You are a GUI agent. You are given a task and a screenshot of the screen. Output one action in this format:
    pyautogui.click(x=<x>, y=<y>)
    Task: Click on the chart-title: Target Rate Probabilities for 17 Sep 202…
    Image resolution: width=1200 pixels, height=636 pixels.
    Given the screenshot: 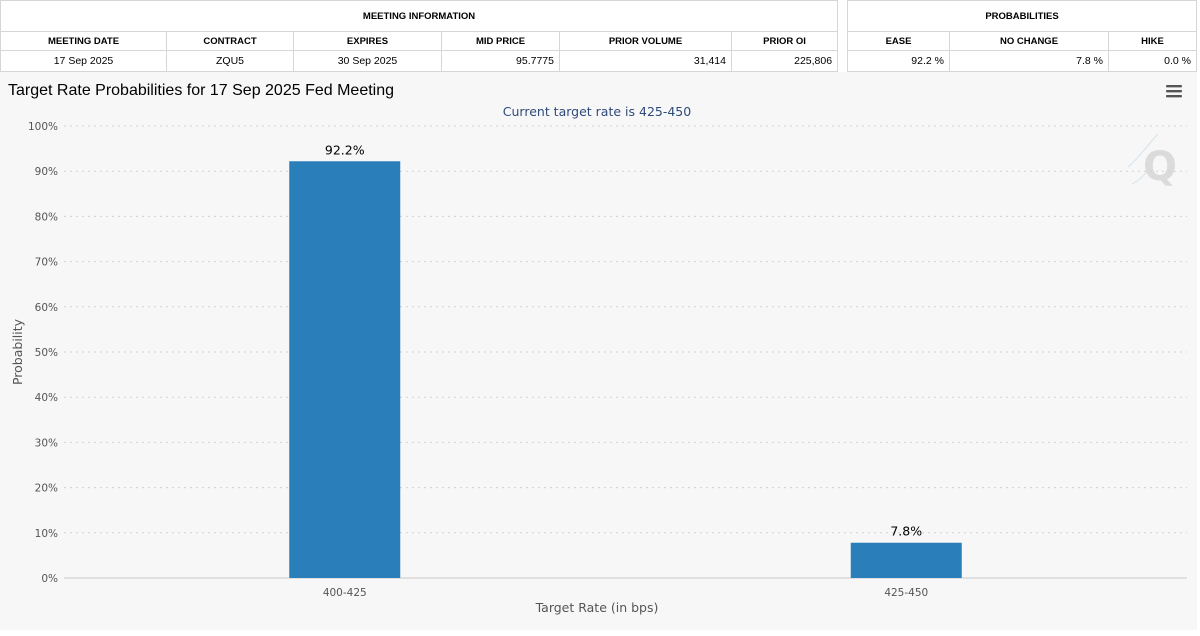 What is the action you would take?
    pyautogui.click(x=201, y=90)
    